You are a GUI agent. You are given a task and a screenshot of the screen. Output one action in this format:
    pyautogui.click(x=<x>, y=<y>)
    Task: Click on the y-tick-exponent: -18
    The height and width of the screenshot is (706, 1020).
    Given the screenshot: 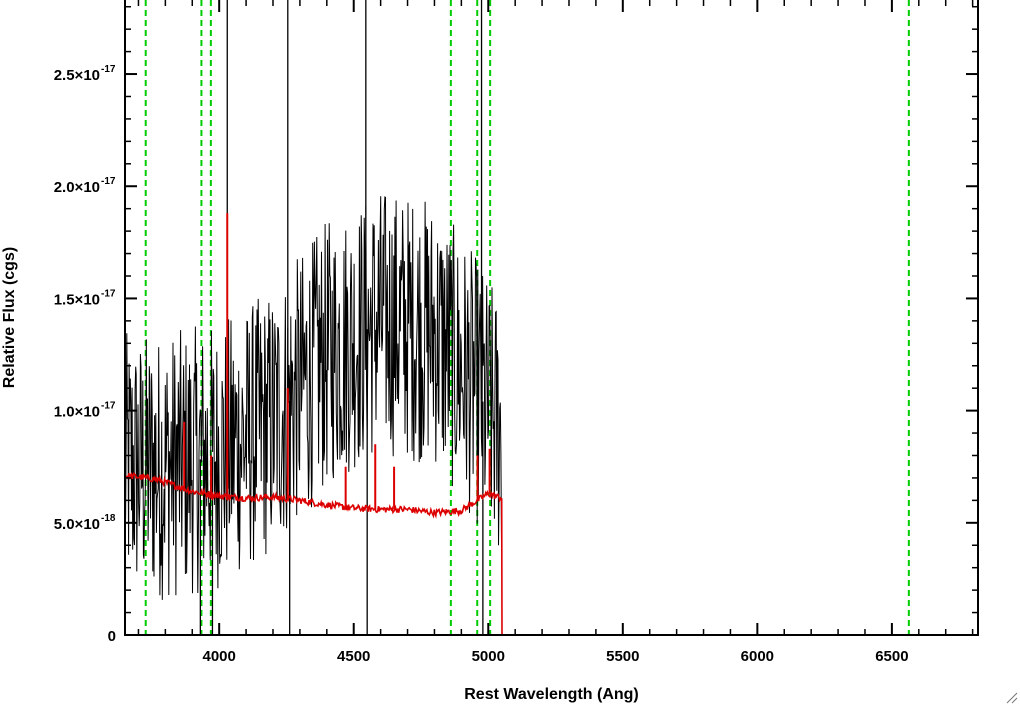 What is the action you would take?
    pyautogui.click(x=108, y=518)
    